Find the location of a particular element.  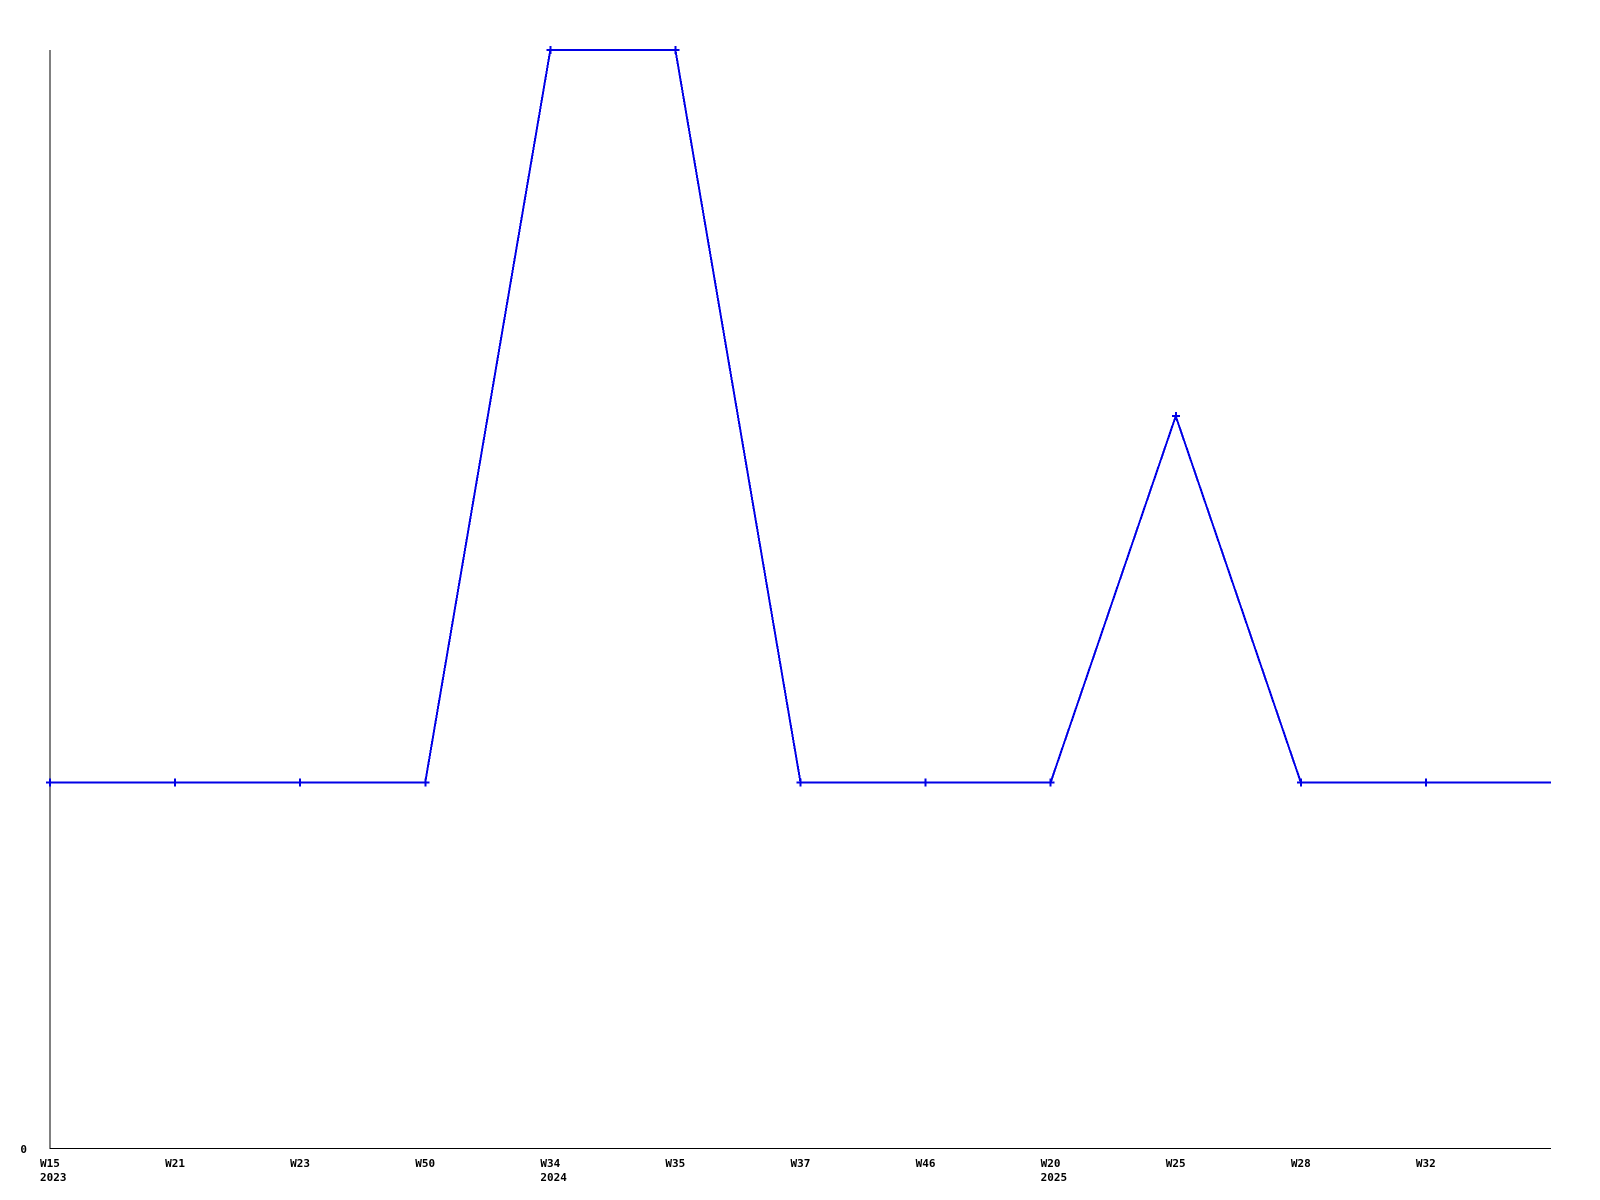

x-tick-year-label: 2023 is located at coordinates (53, 1177).